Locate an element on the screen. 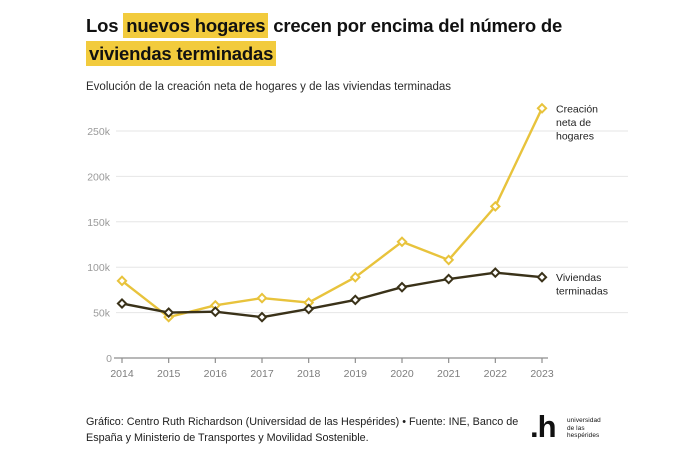 This screenshot has width=690, height=470. x-axis-tick-label: 2017 is located at coordinates (262, 374).